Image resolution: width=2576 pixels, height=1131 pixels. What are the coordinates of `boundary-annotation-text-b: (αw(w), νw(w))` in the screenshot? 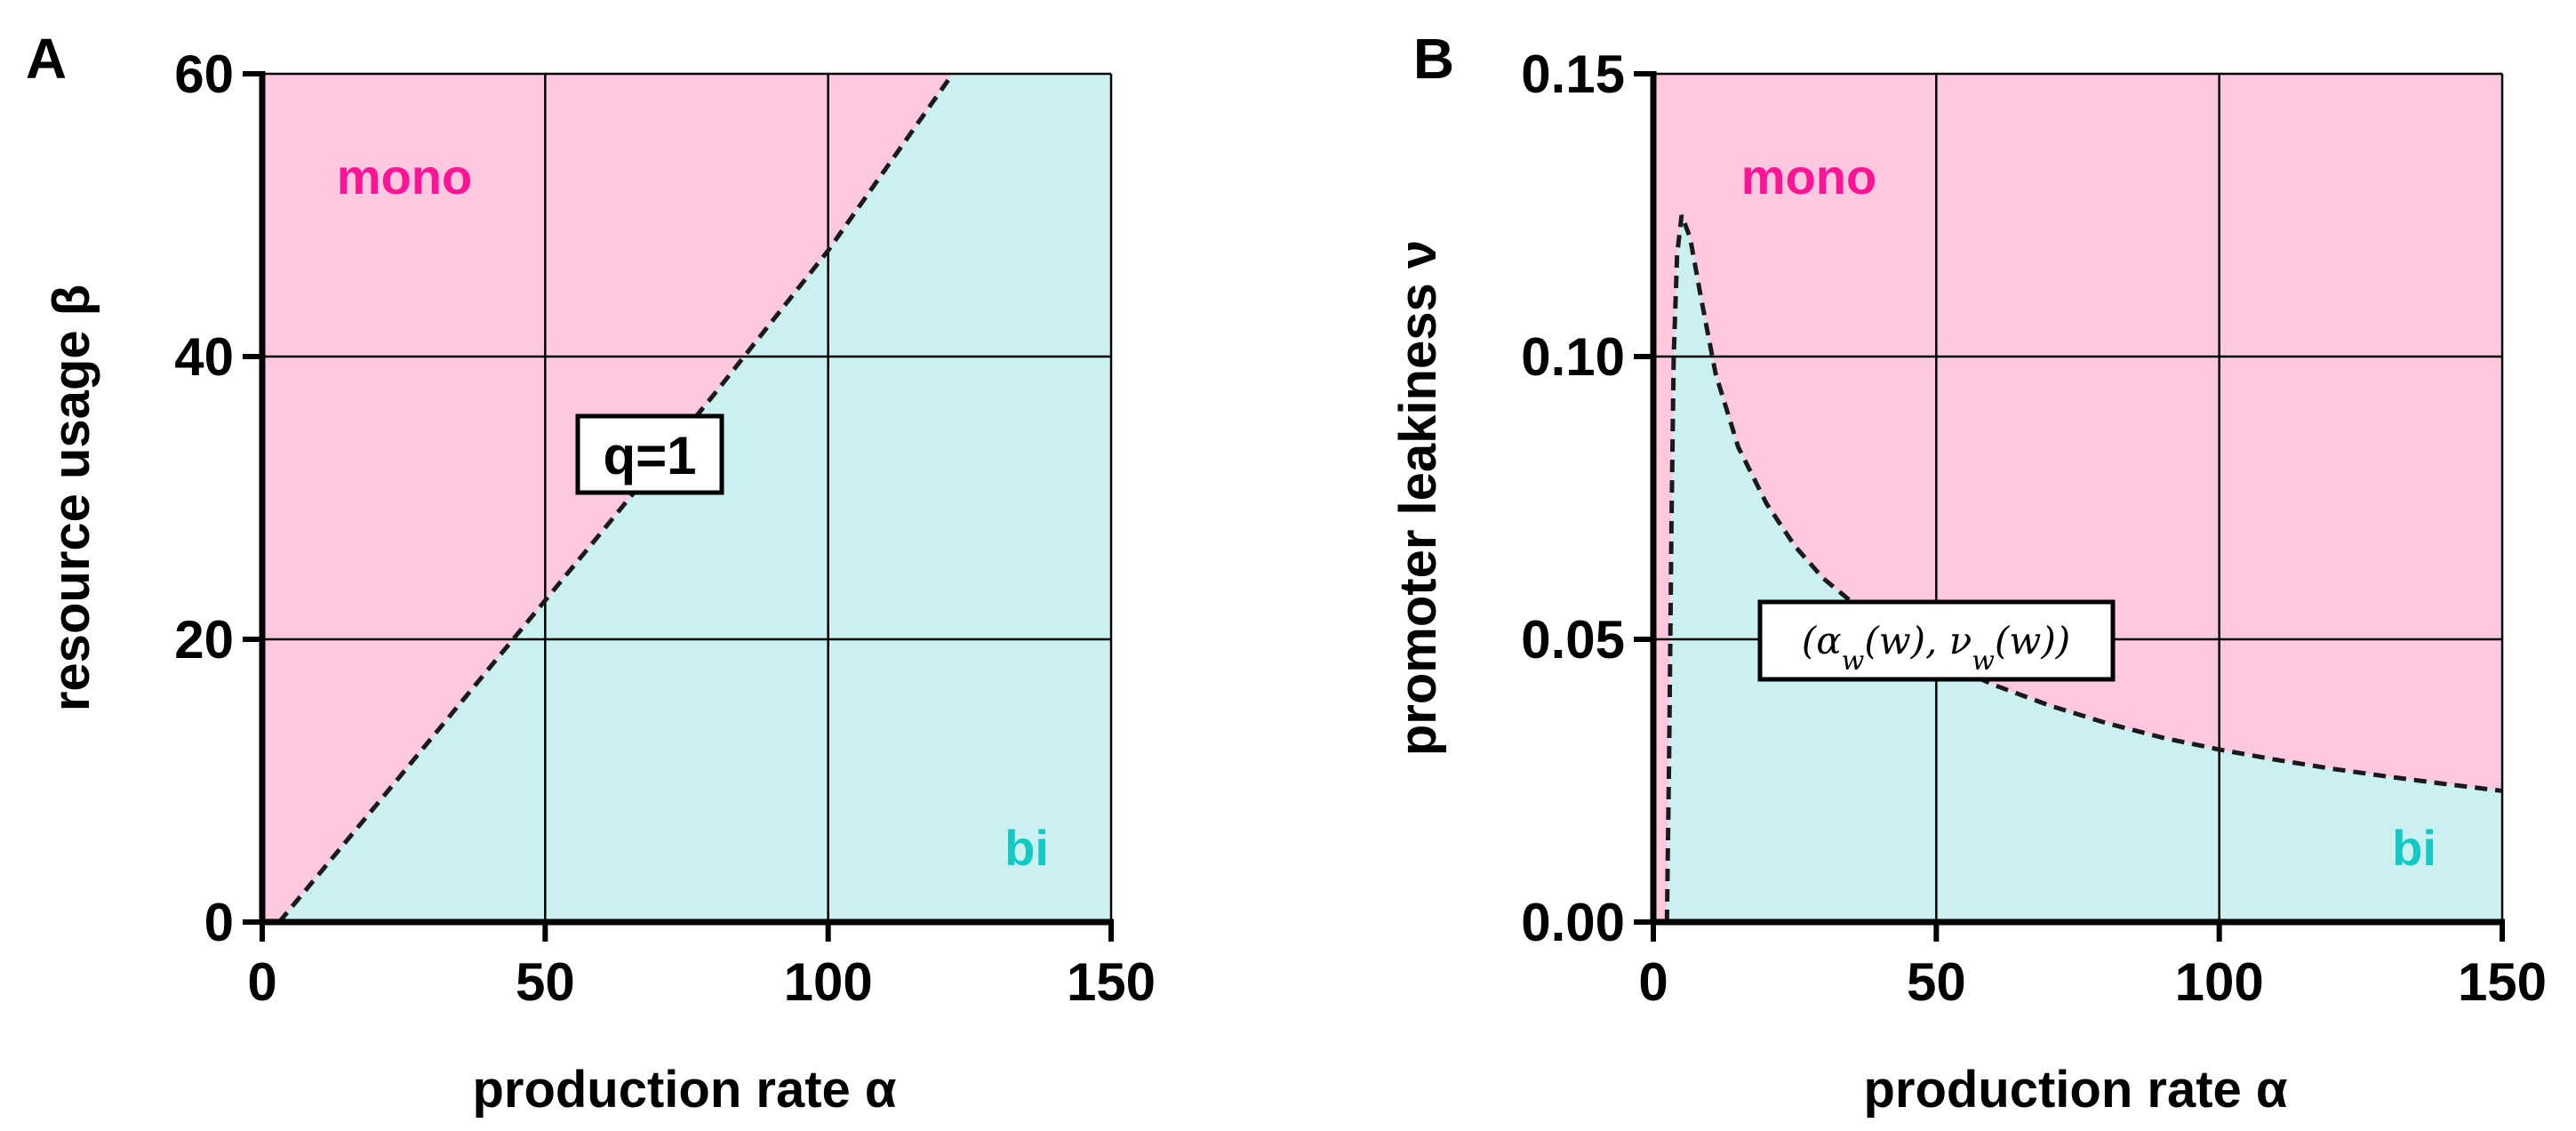 It's located at (1936, 648).